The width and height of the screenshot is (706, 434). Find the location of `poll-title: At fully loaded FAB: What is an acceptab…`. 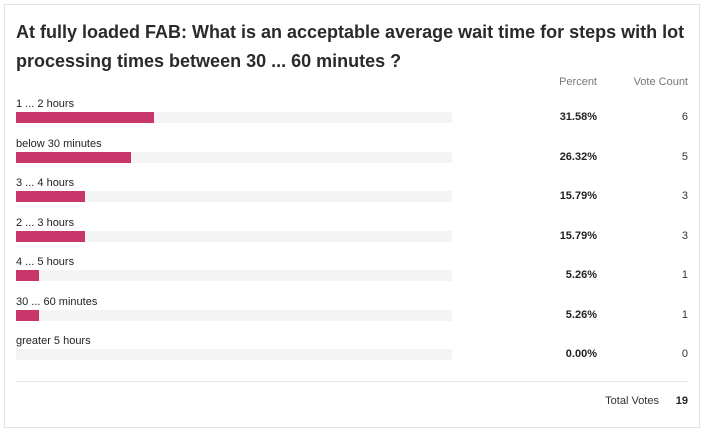

poll-title: At fully loaded FAB: What is an acceptab… is located at coordinates (350, 46).